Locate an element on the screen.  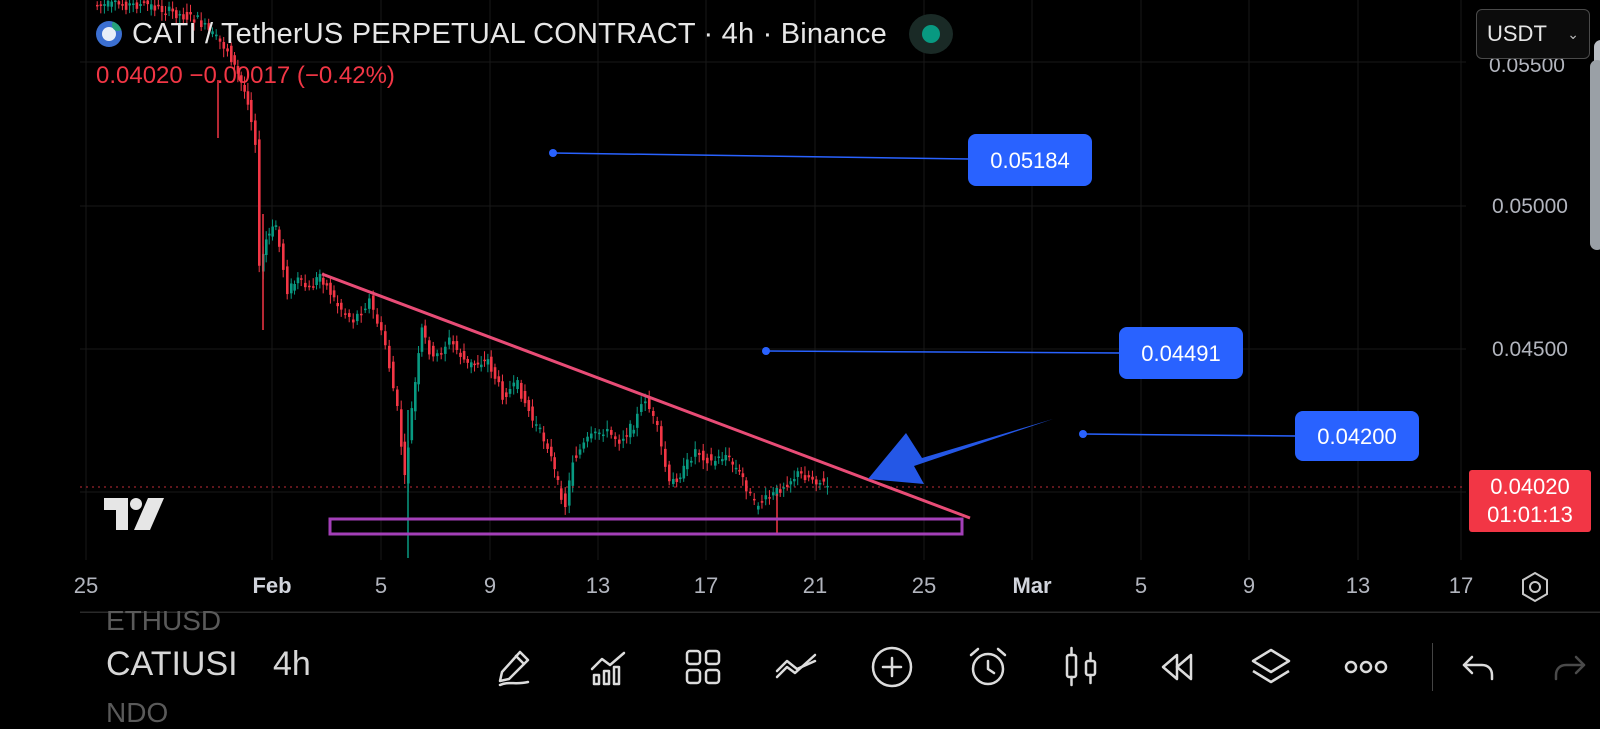
more-icon is located at coordinates (1366, 667).